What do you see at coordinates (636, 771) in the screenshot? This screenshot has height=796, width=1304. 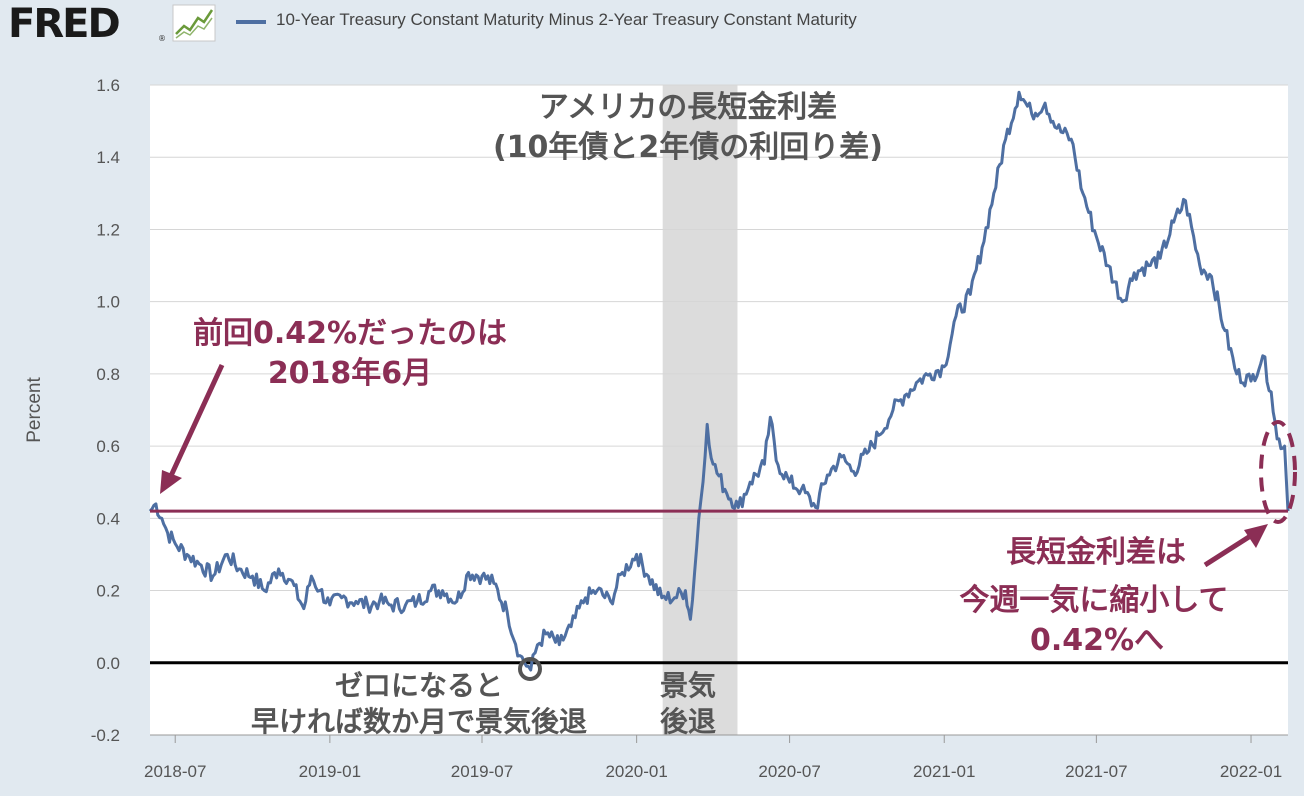 I see `x-tick-label: 2020-01` at bounding box center [636, 771].